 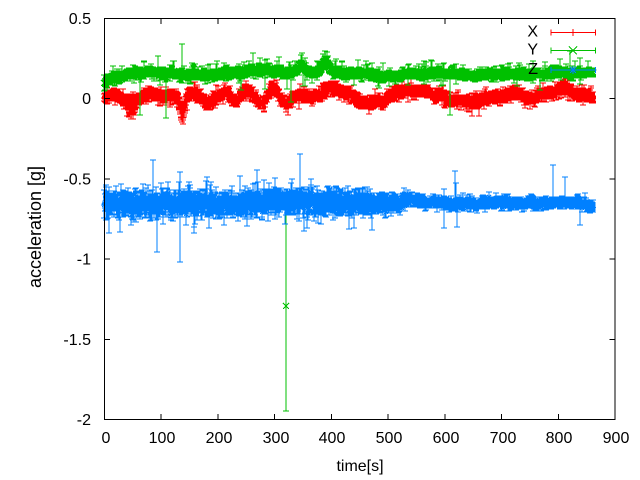 What do you see at coordinates (616, 438) in the screenshot?
I see `svg-text: 900` at bounding box center [616, 438].